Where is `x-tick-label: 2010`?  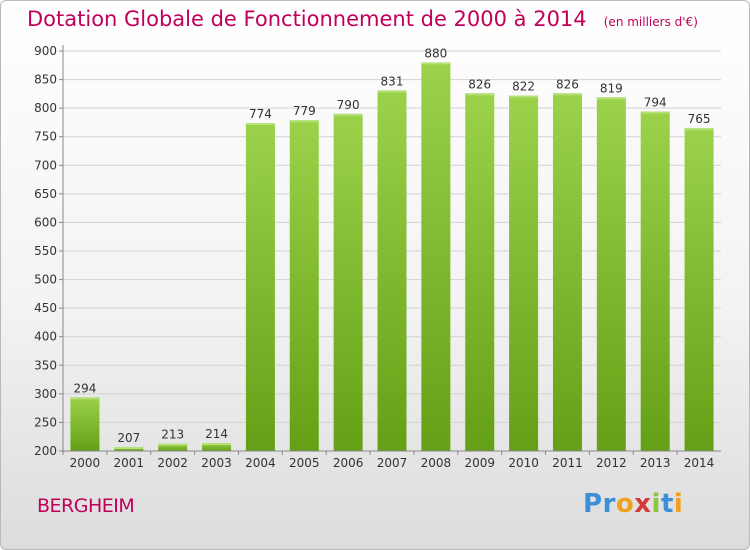 x-tick-label: 2010 is located at coordinates (523, 463).